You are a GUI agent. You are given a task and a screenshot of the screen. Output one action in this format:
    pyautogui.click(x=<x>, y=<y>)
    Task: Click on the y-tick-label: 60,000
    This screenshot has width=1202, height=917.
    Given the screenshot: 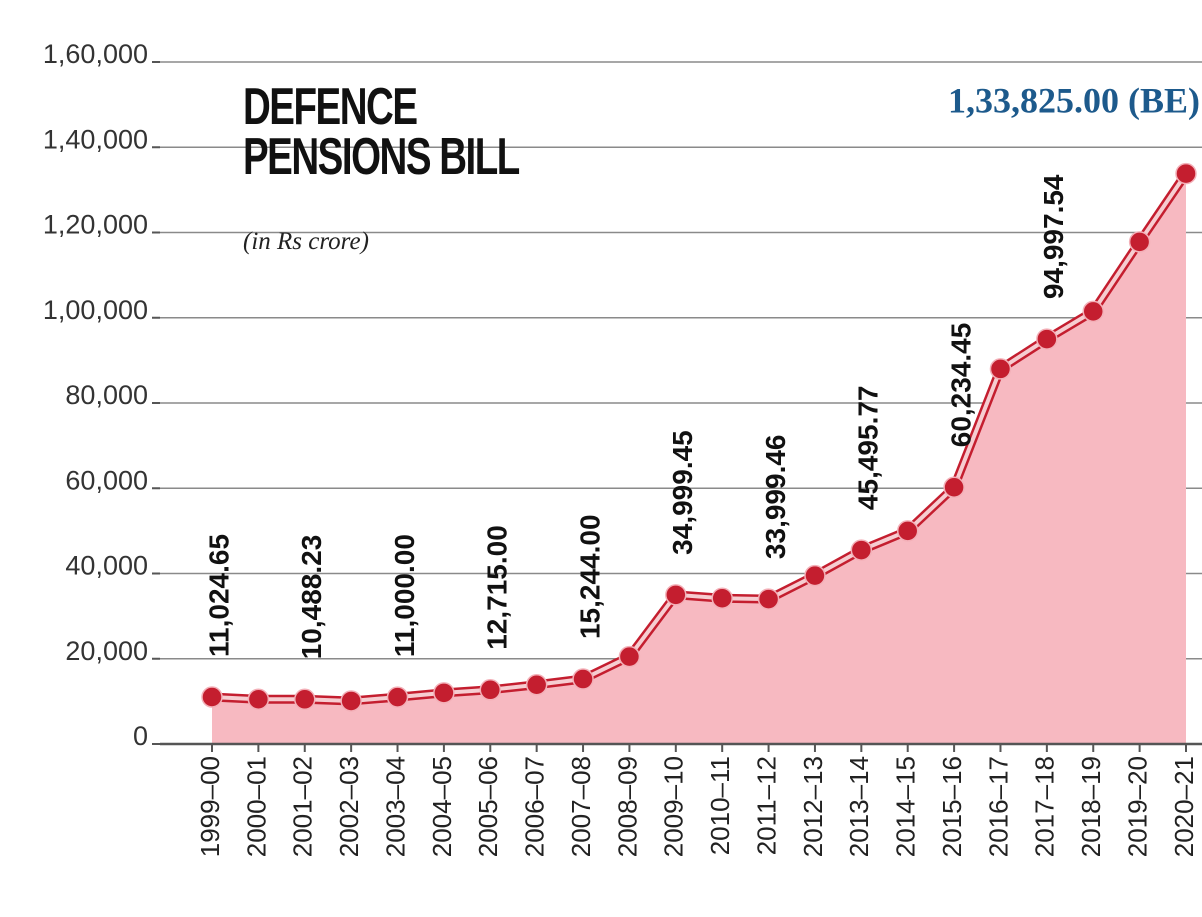 What is the action you would take?
    pyautogui.click(x=106, y=480)
    